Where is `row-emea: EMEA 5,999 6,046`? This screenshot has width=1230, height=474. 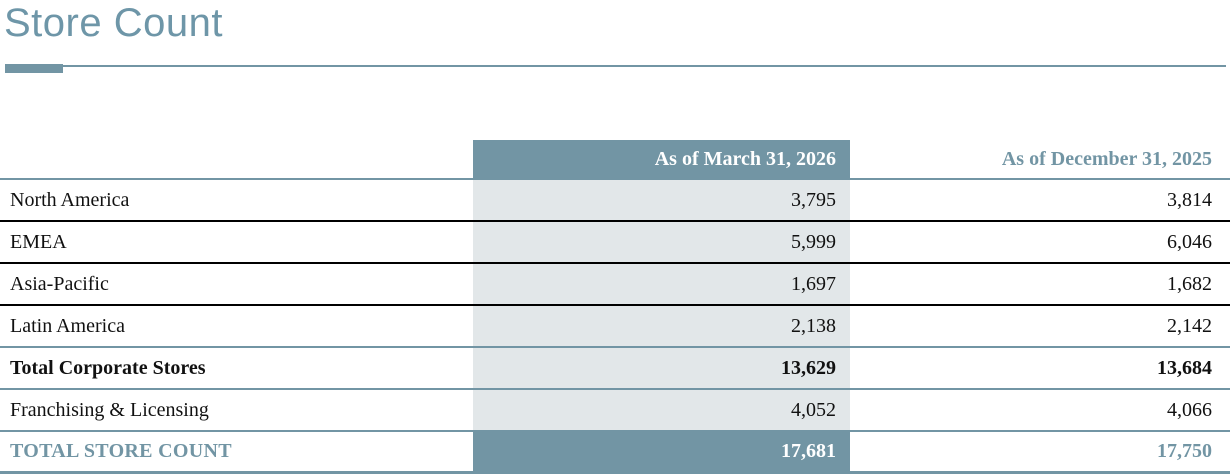 row-emea: EMEA 5,999 6,046 is located at coordinates (615, 242).